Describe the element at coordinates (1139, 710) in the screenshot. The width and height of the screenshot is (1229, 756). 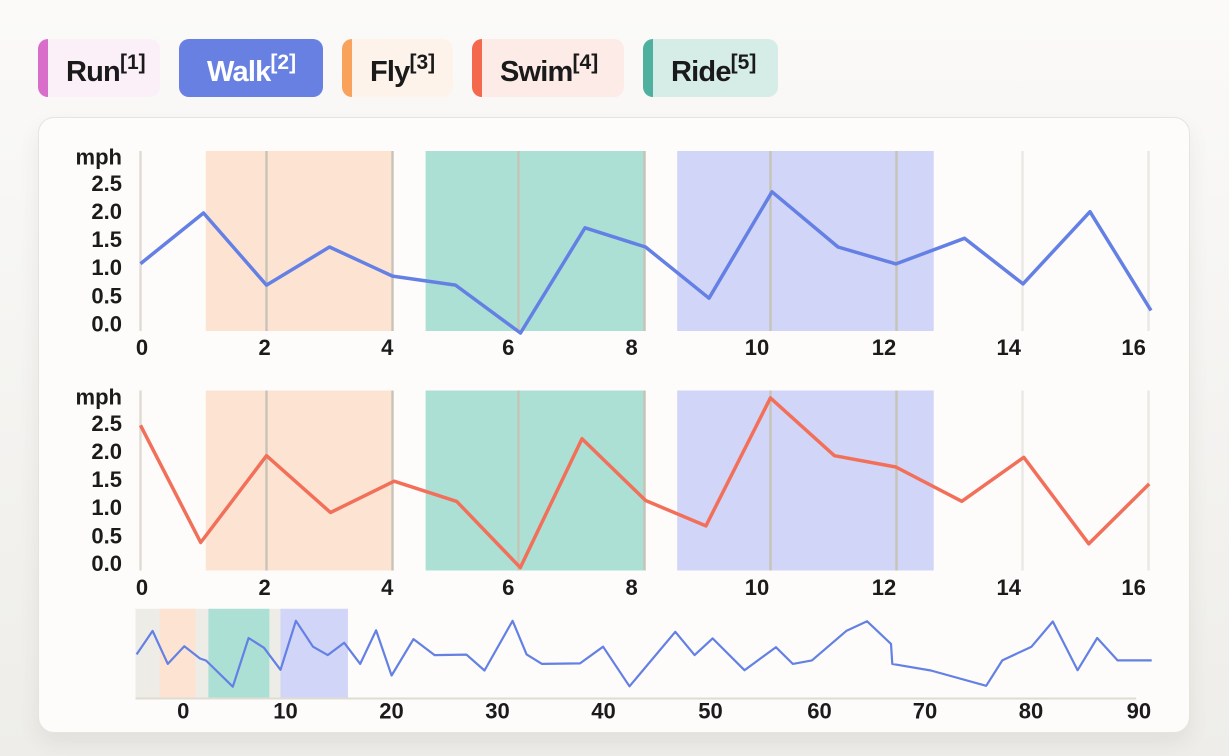
I see `svg-text: 90` at that location.